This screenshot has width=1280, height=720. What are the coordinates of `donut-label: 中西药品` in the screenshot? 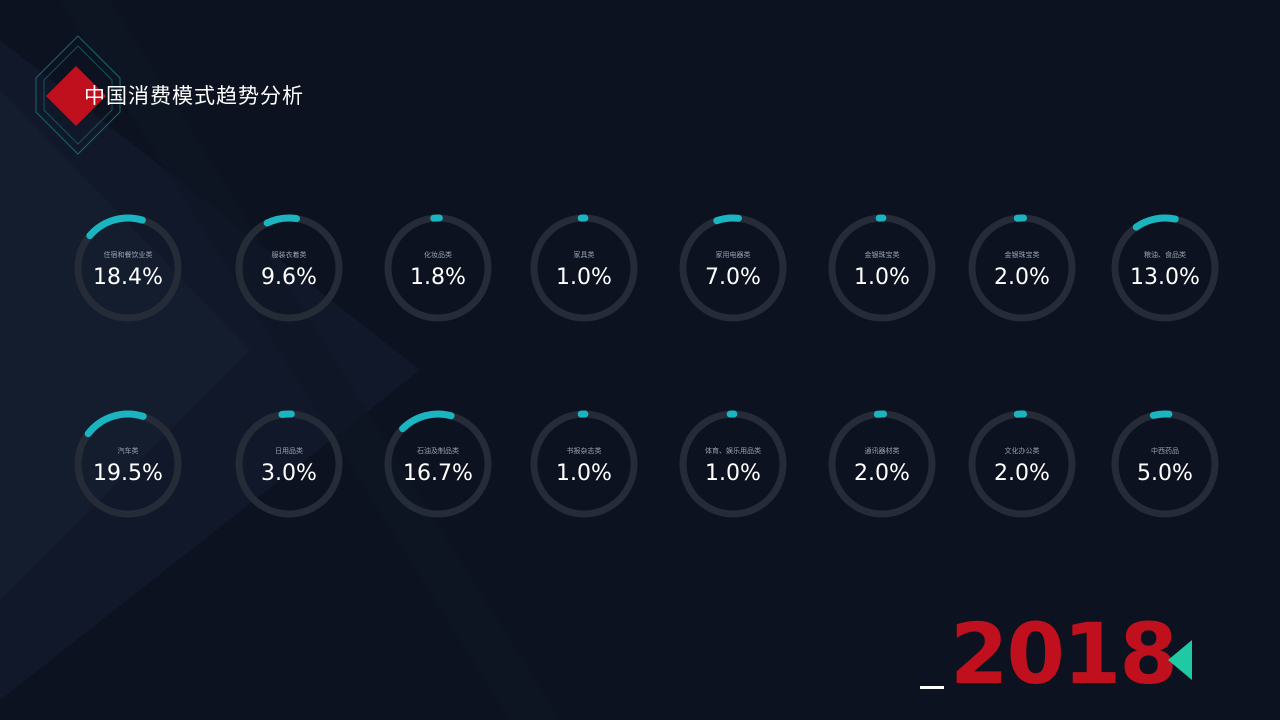 It's located at (1165, 450).